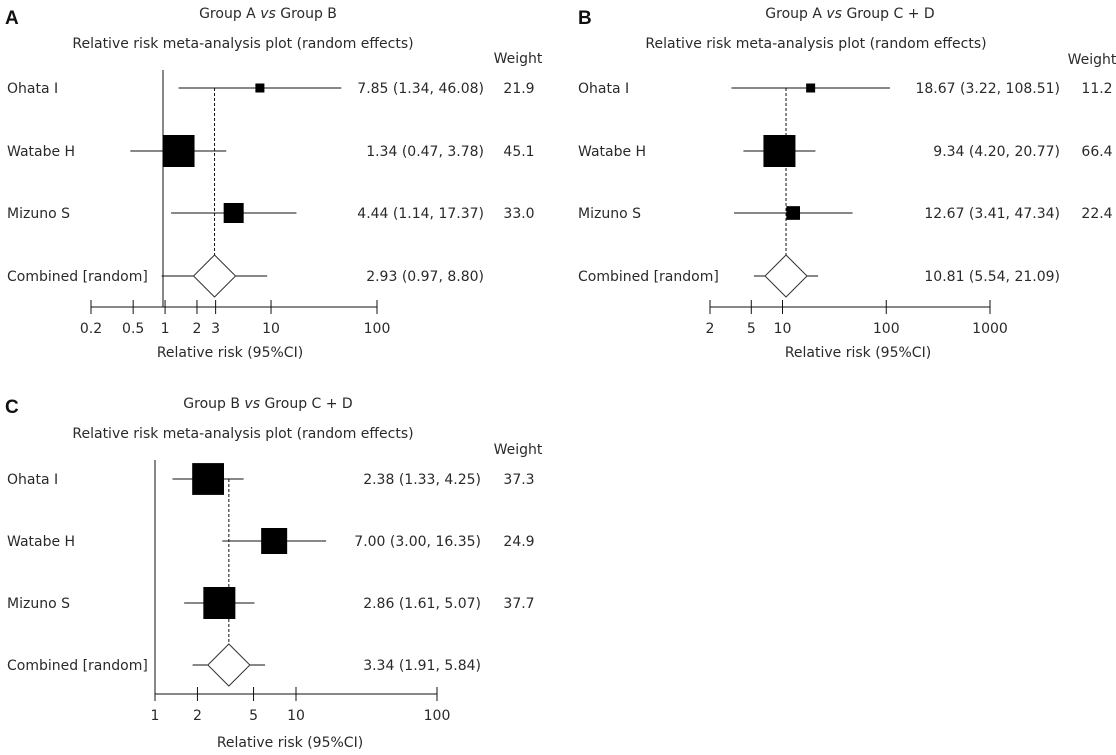 The image size is (1116, 755). I want to click on study-weight: 22.4, so click(1096, 214).